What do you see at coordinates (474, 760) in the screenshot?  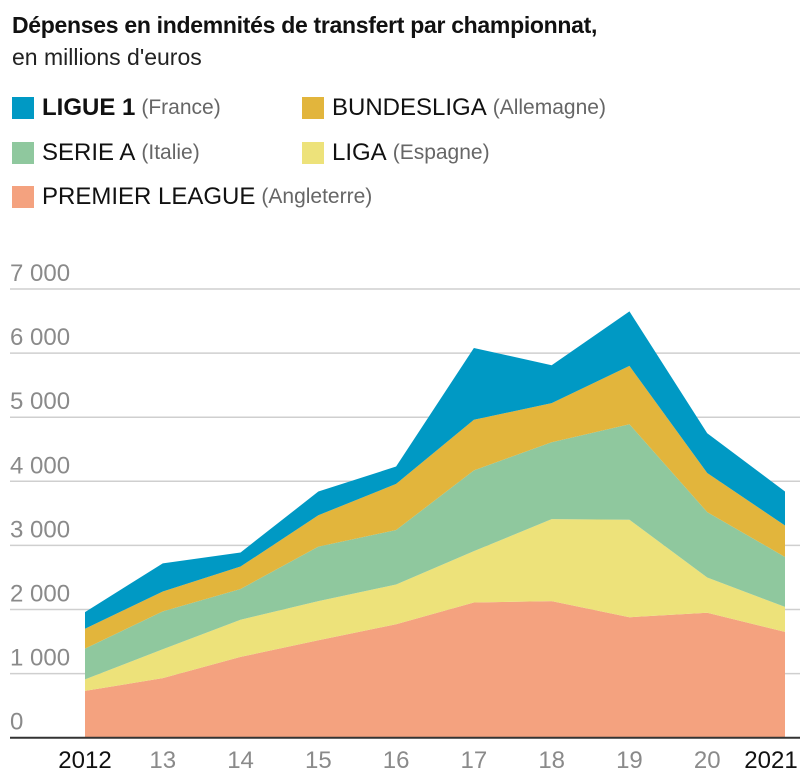 I see `x-tick-label: 17` at bounding box center [474, 760].